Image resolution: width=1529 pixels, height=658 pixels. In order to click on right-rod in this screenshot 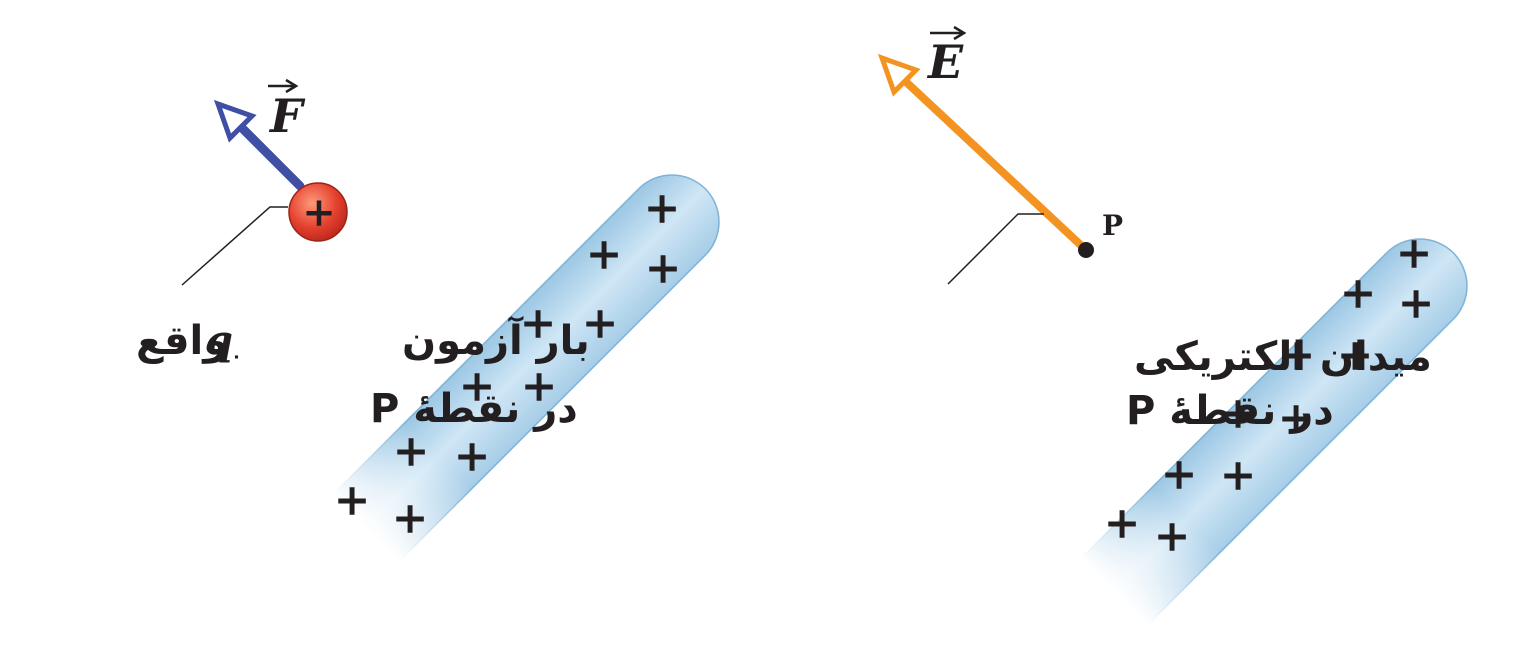, I will do `click(1274, 432)`.